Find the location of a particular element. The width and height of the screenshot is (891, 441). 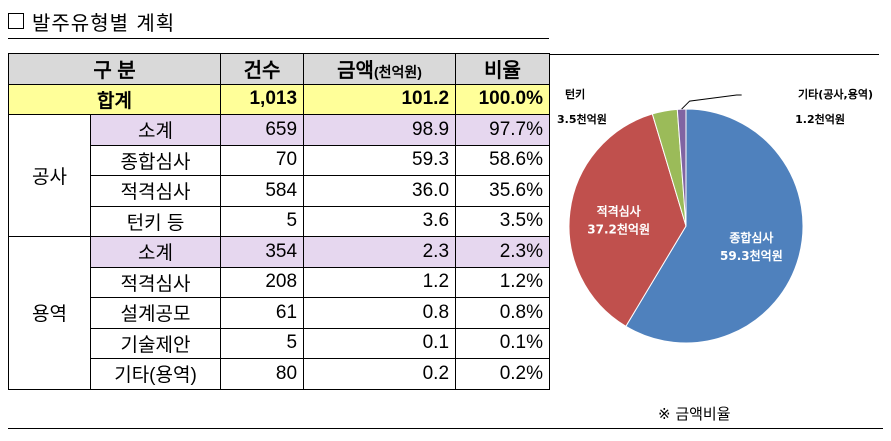

cell-label: 기타(용역) is located at coordinates (155, 374).